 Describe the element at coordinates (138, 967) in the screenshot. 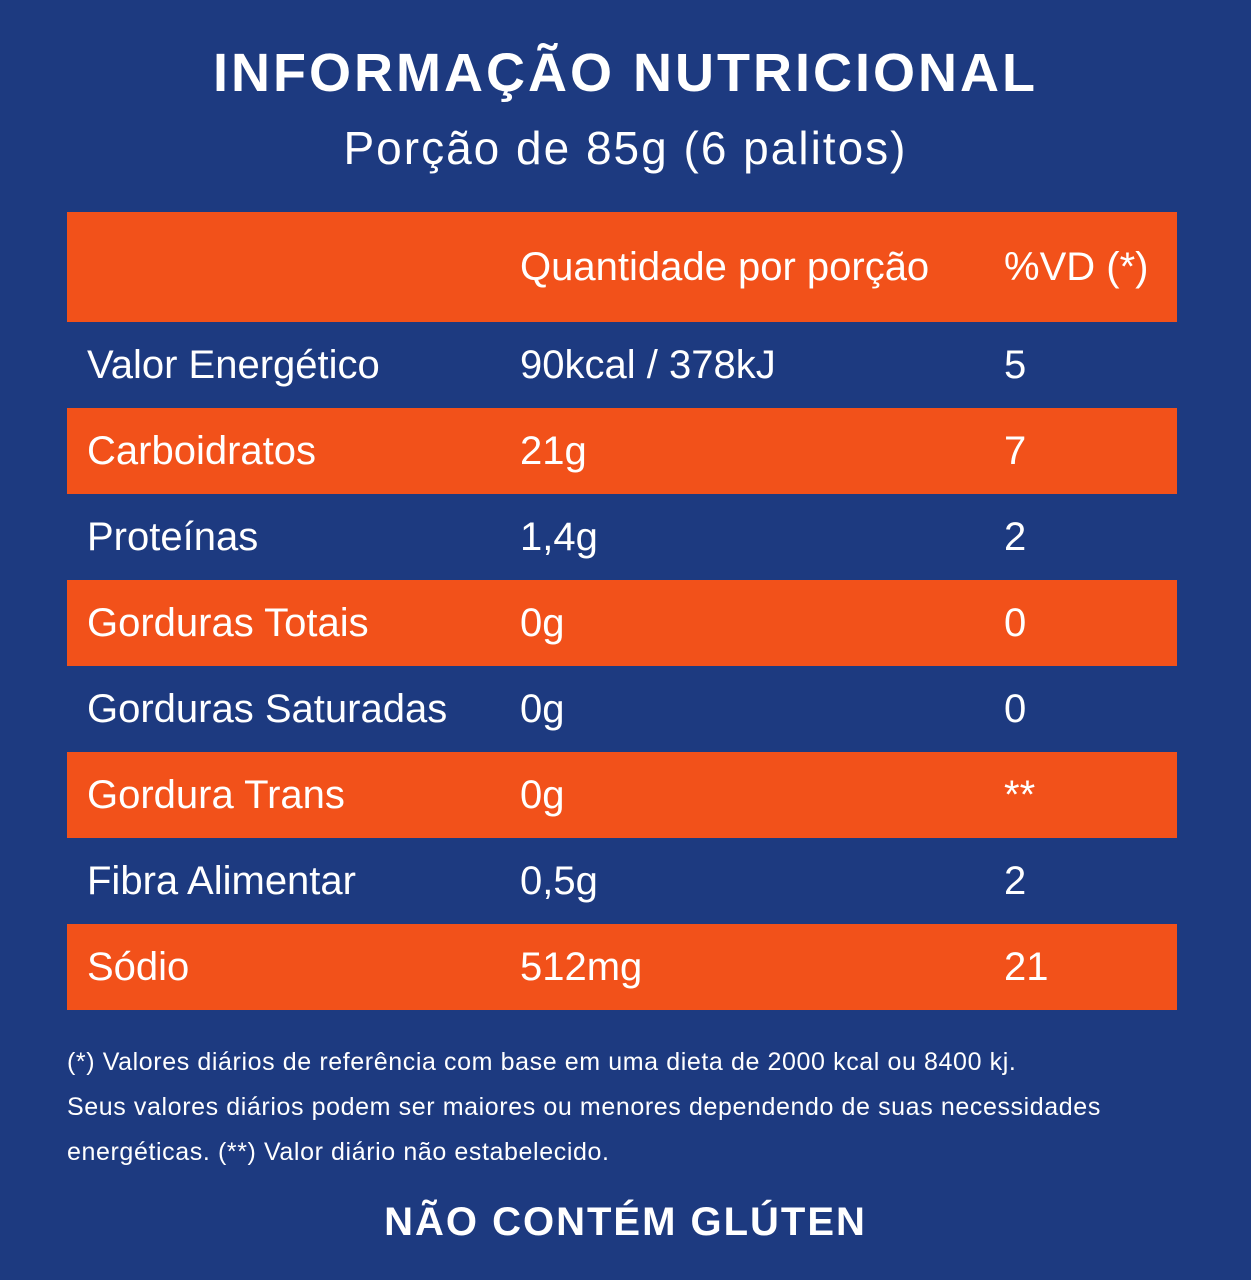

I see `nutrient-name: Sódio` at that location.